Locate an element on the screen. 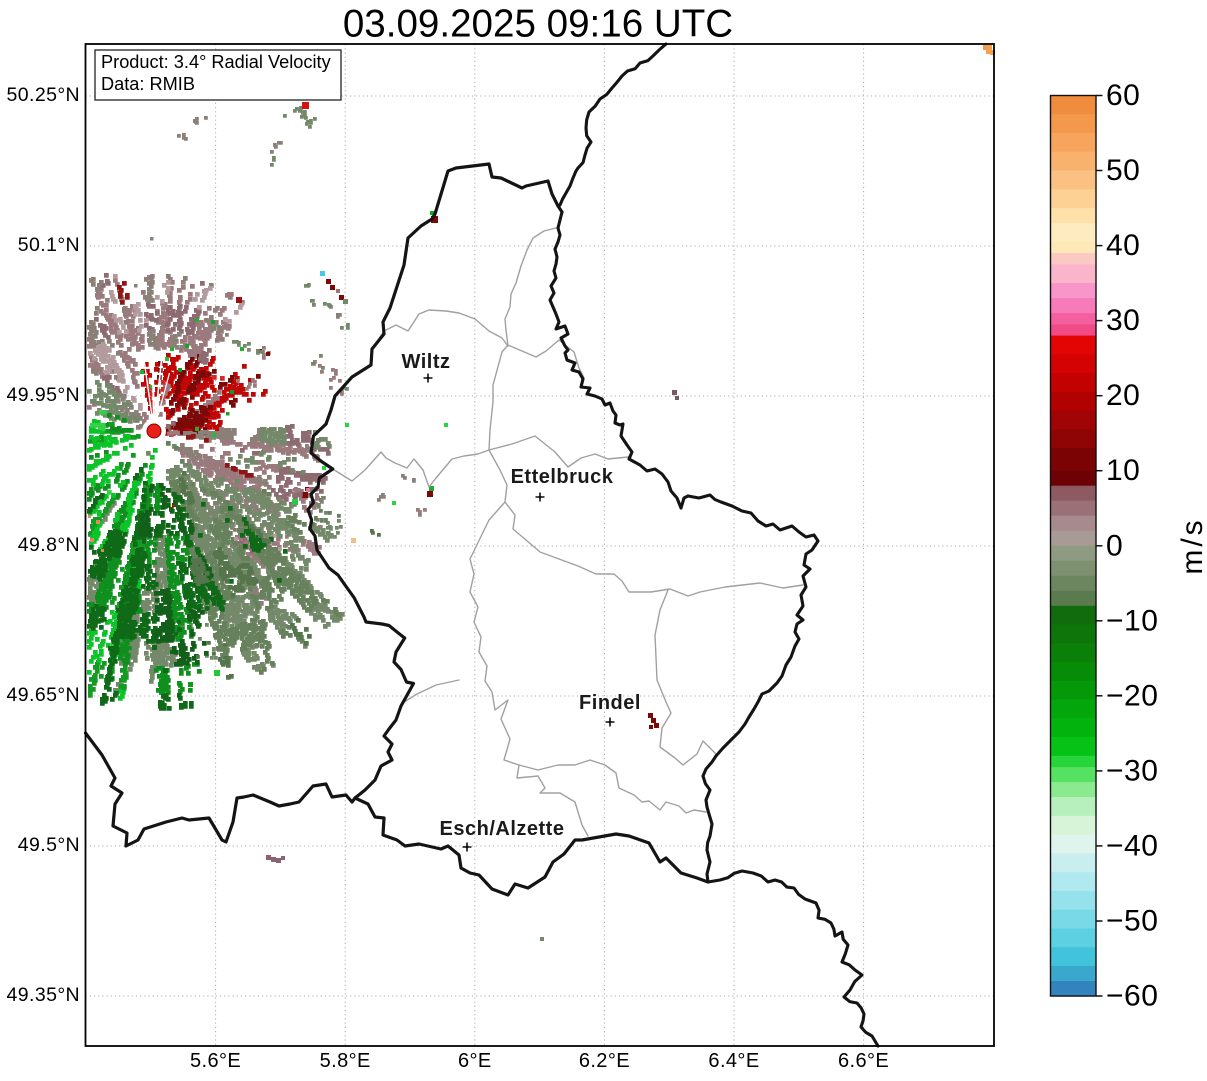  svg-text: 60 is located at coordinates (1123, 95).